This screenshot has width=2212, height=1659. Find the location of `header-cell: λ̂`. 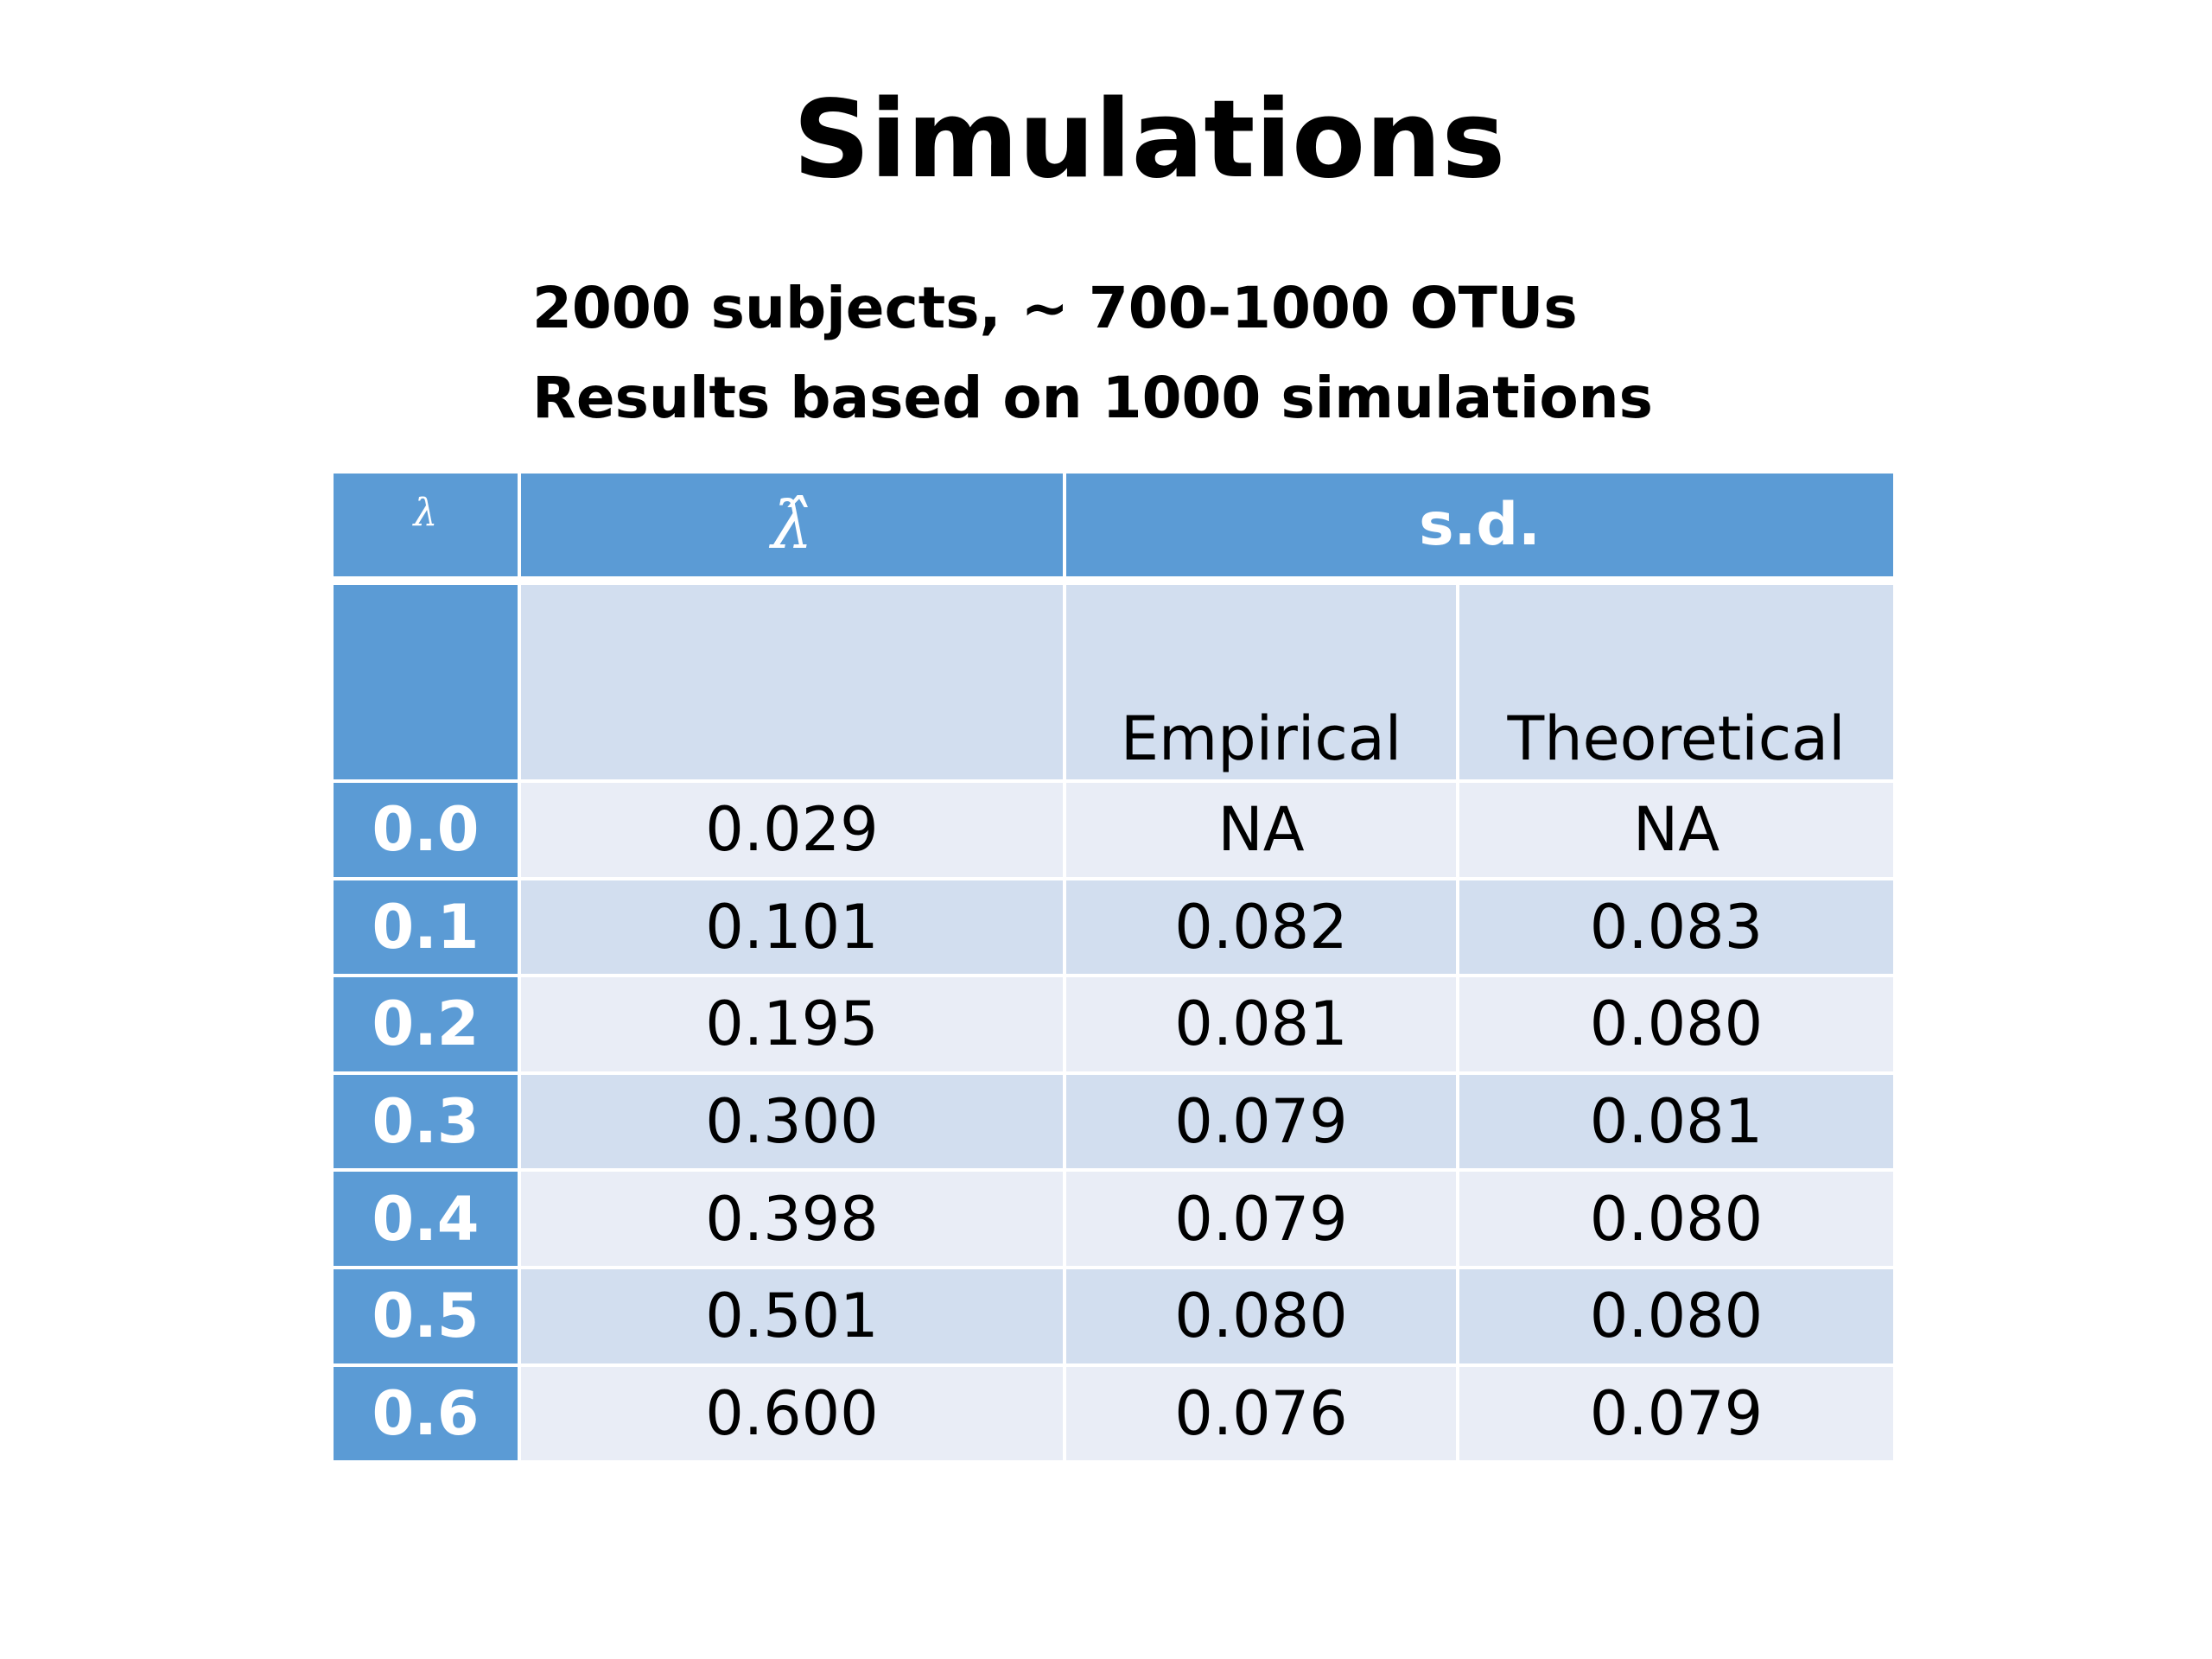

header-cell: λ̂ is located at coordinates (792, 525).